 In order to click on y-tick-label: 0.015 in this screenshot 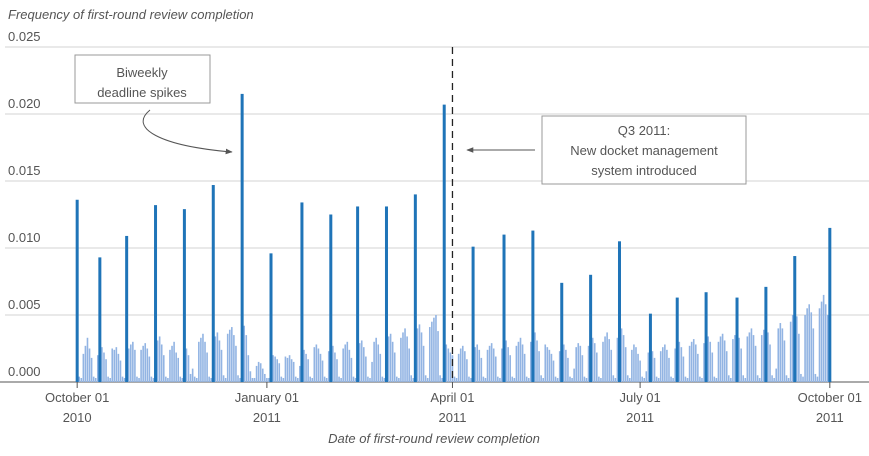, I will do `click(24, 170)`.